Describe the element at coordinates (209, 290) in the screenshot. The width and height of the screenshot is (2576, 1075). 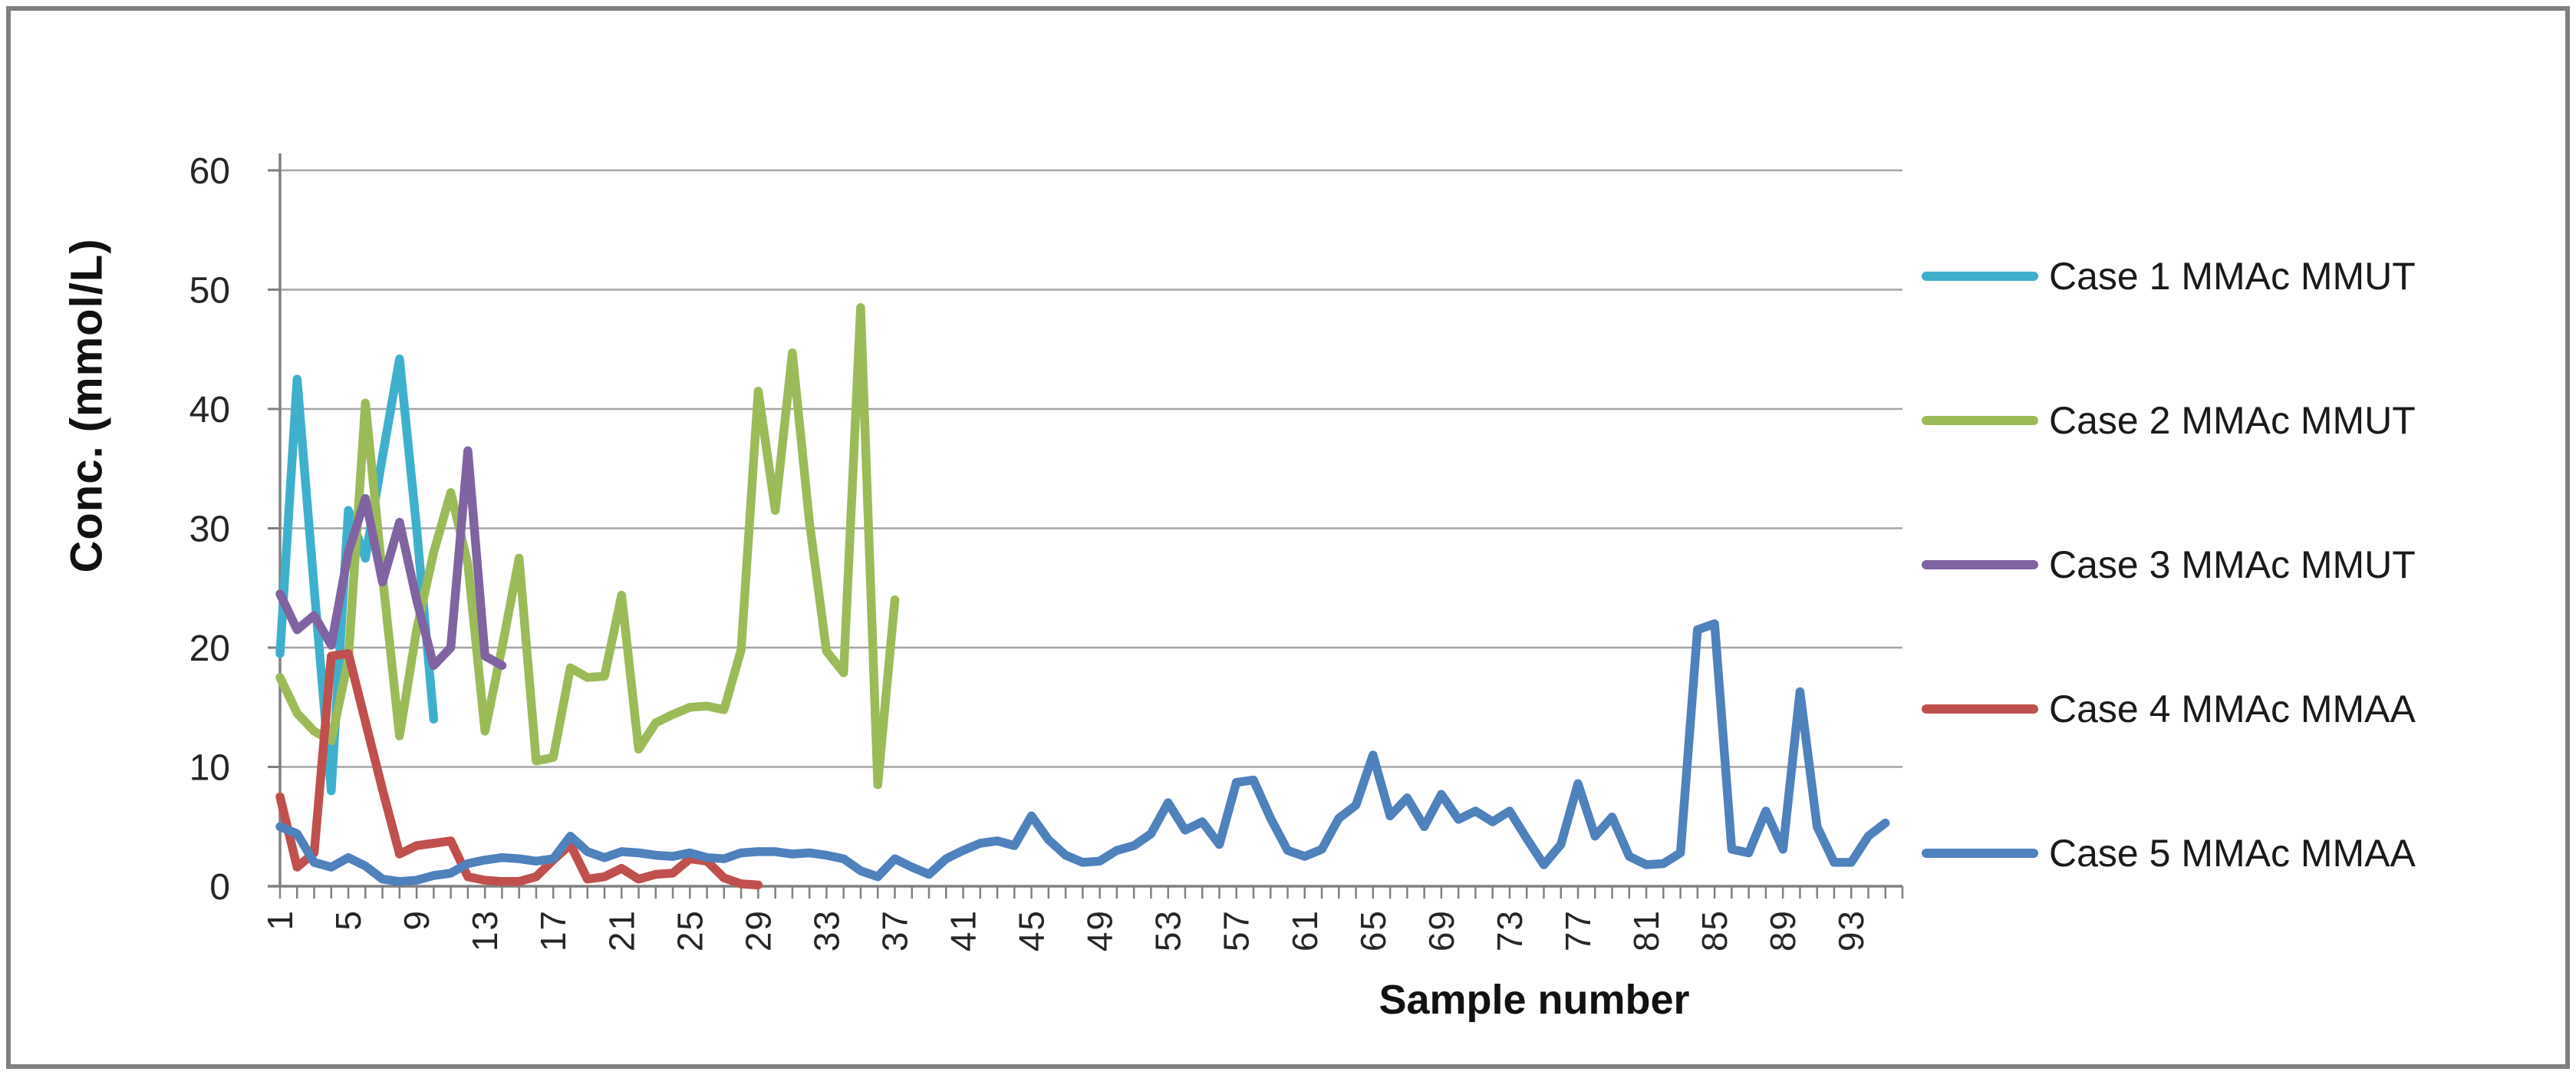
I see `y-tick-label: 50` at that location.